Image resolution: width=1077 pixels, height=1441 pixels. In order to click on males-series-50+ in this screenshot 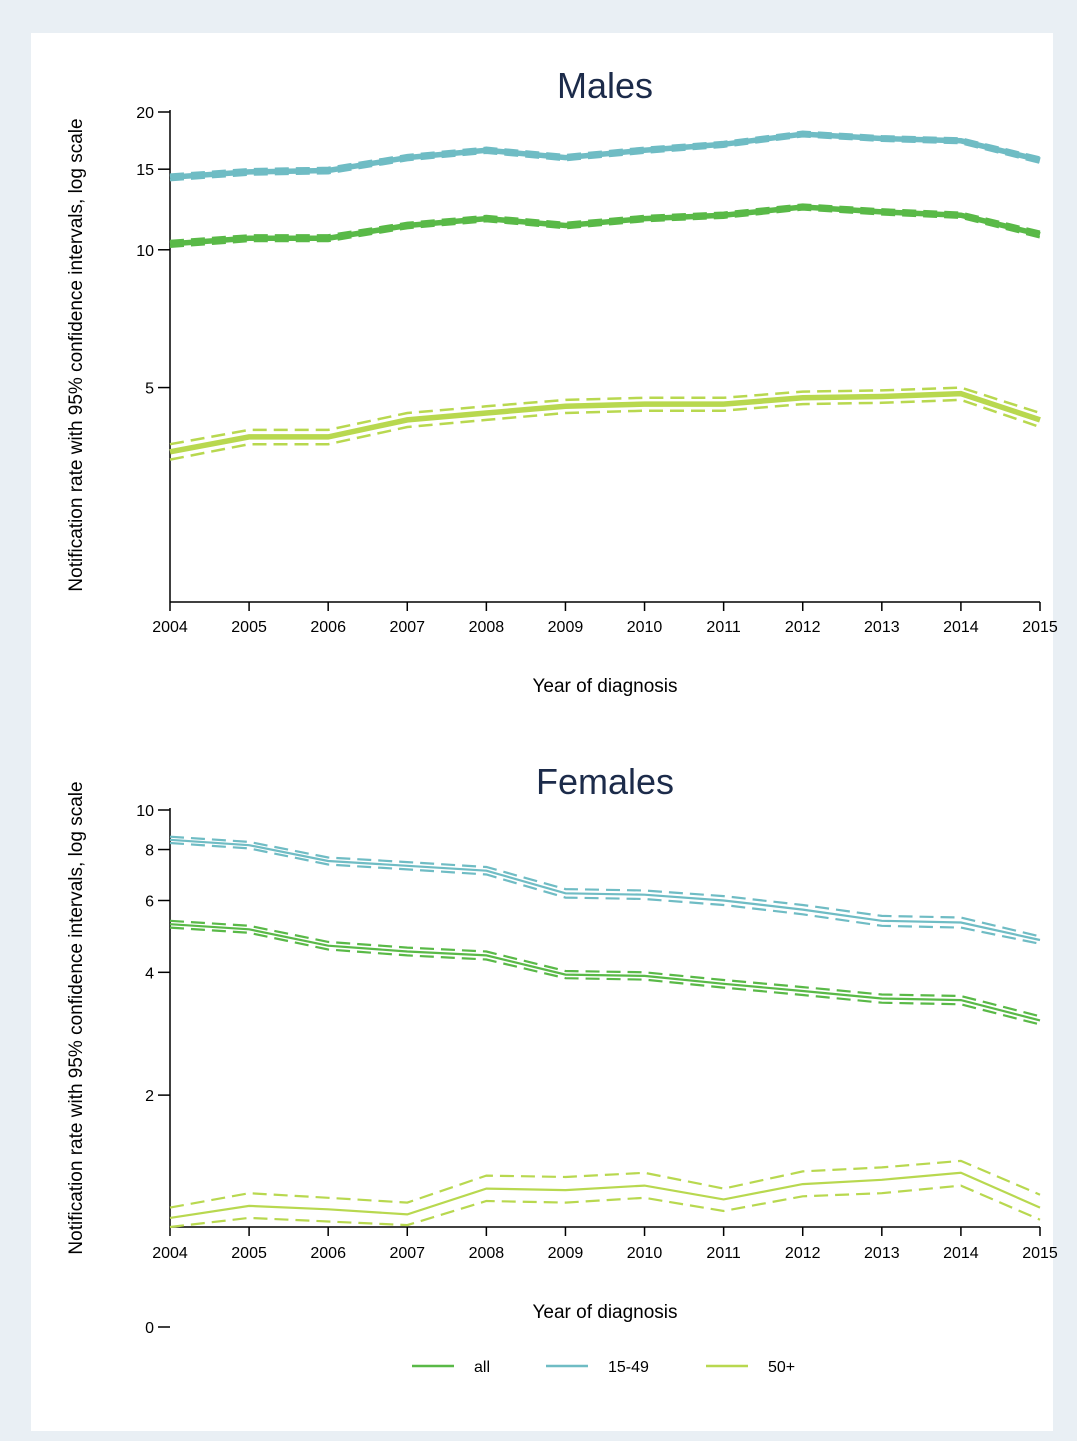, I will do `click(605, 423)`.